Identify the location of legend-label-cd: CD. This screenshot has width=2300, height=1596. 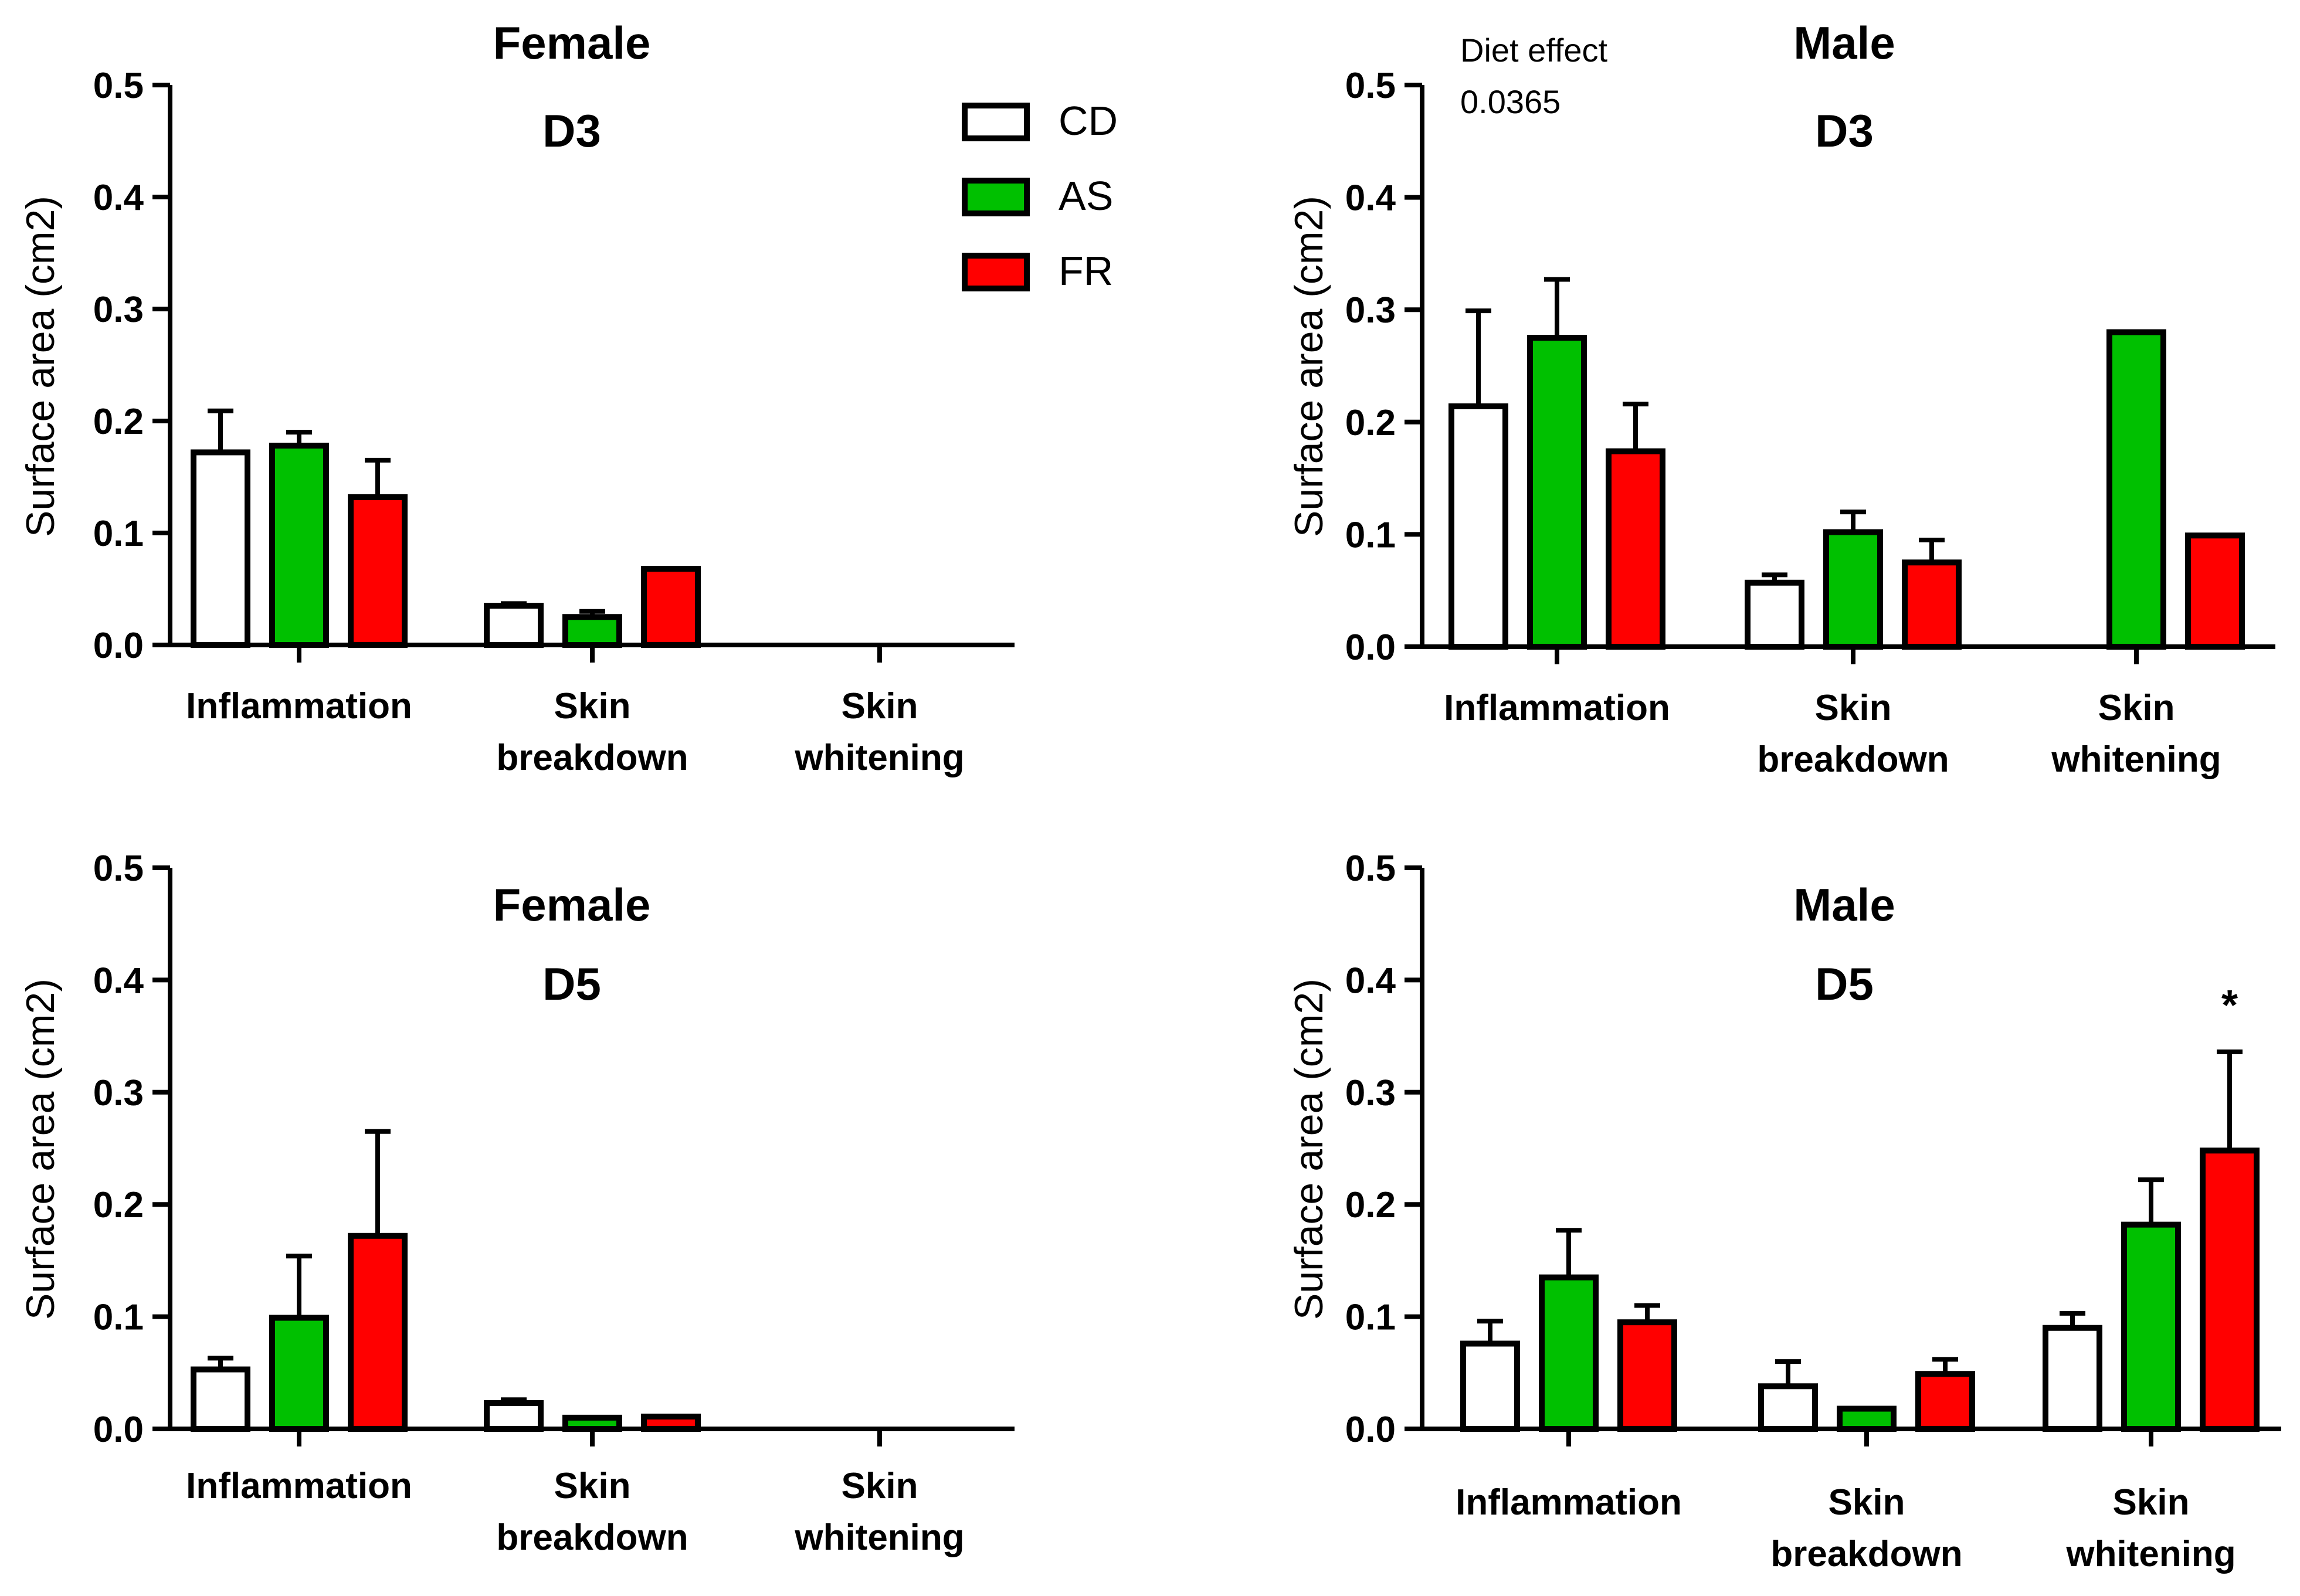
(1088, 121).